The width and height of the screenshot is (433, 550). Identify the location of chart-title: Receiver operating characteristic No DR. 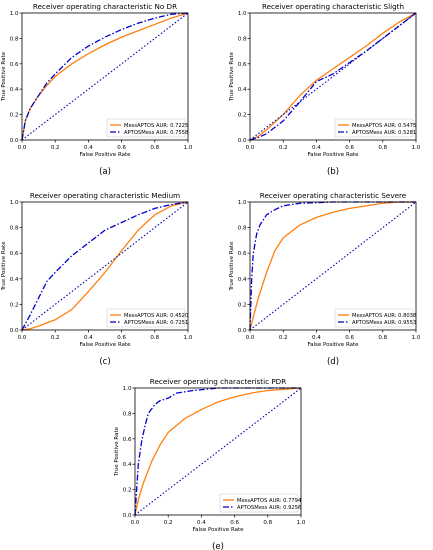
(105, 6).